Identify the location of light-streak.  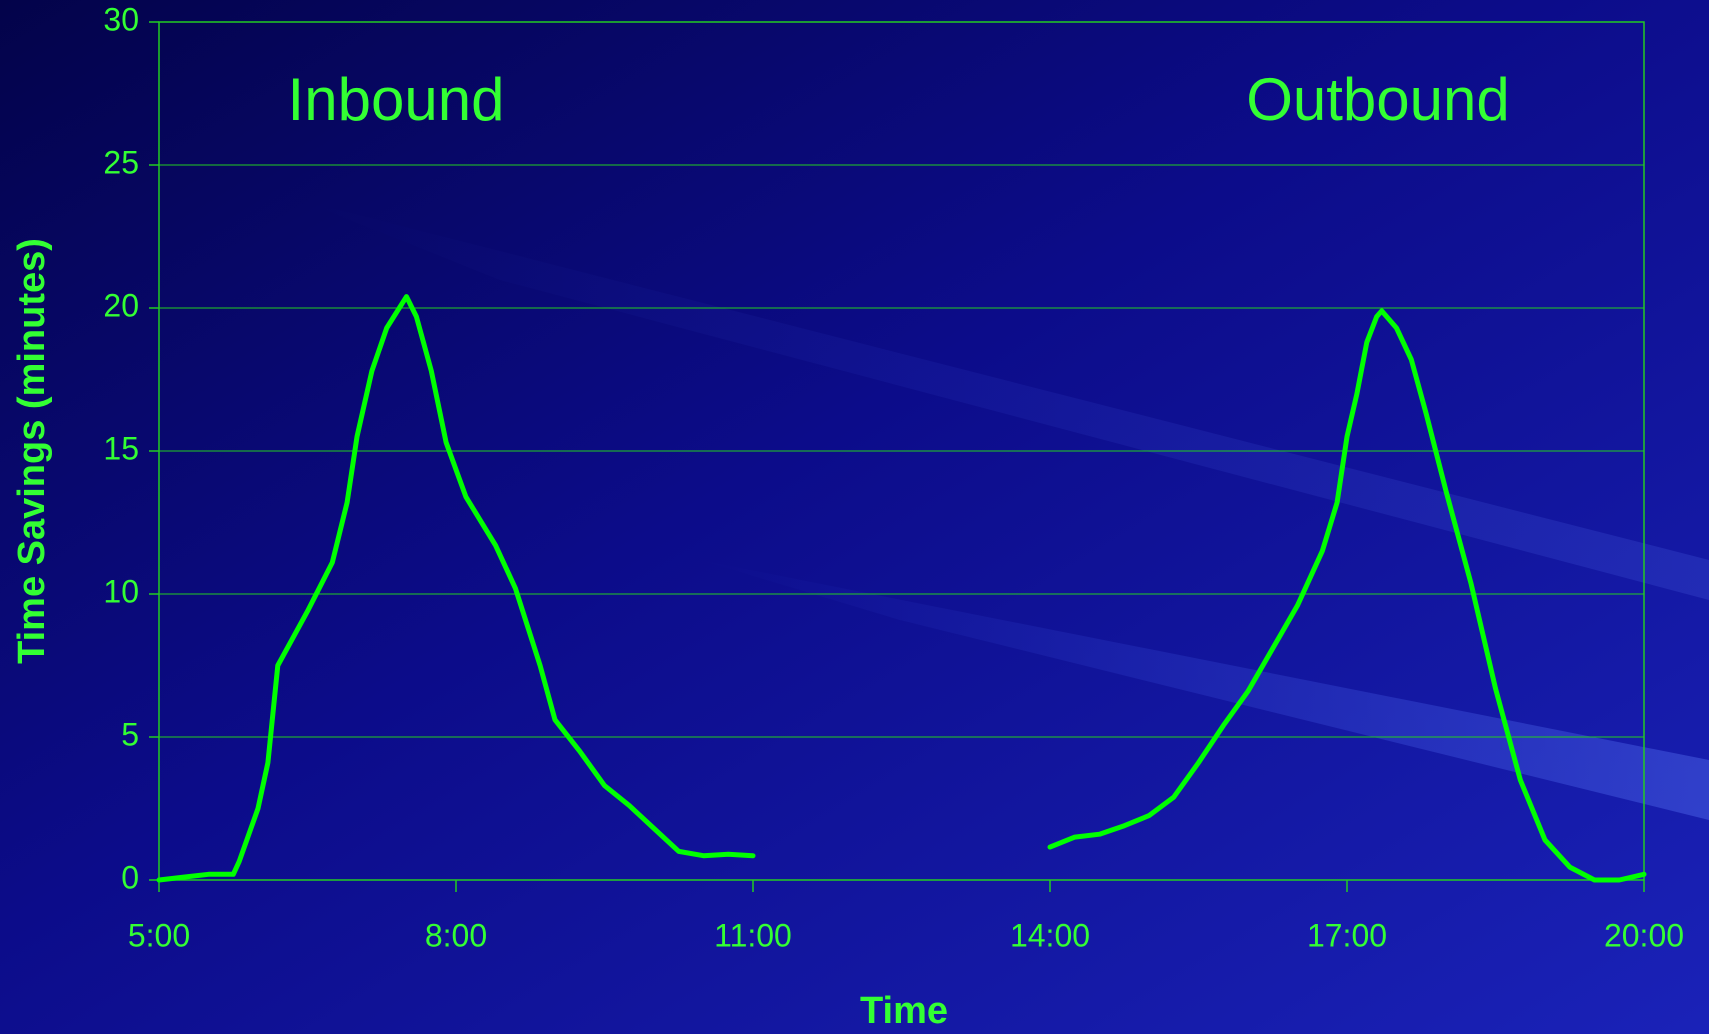
(1204, 690).